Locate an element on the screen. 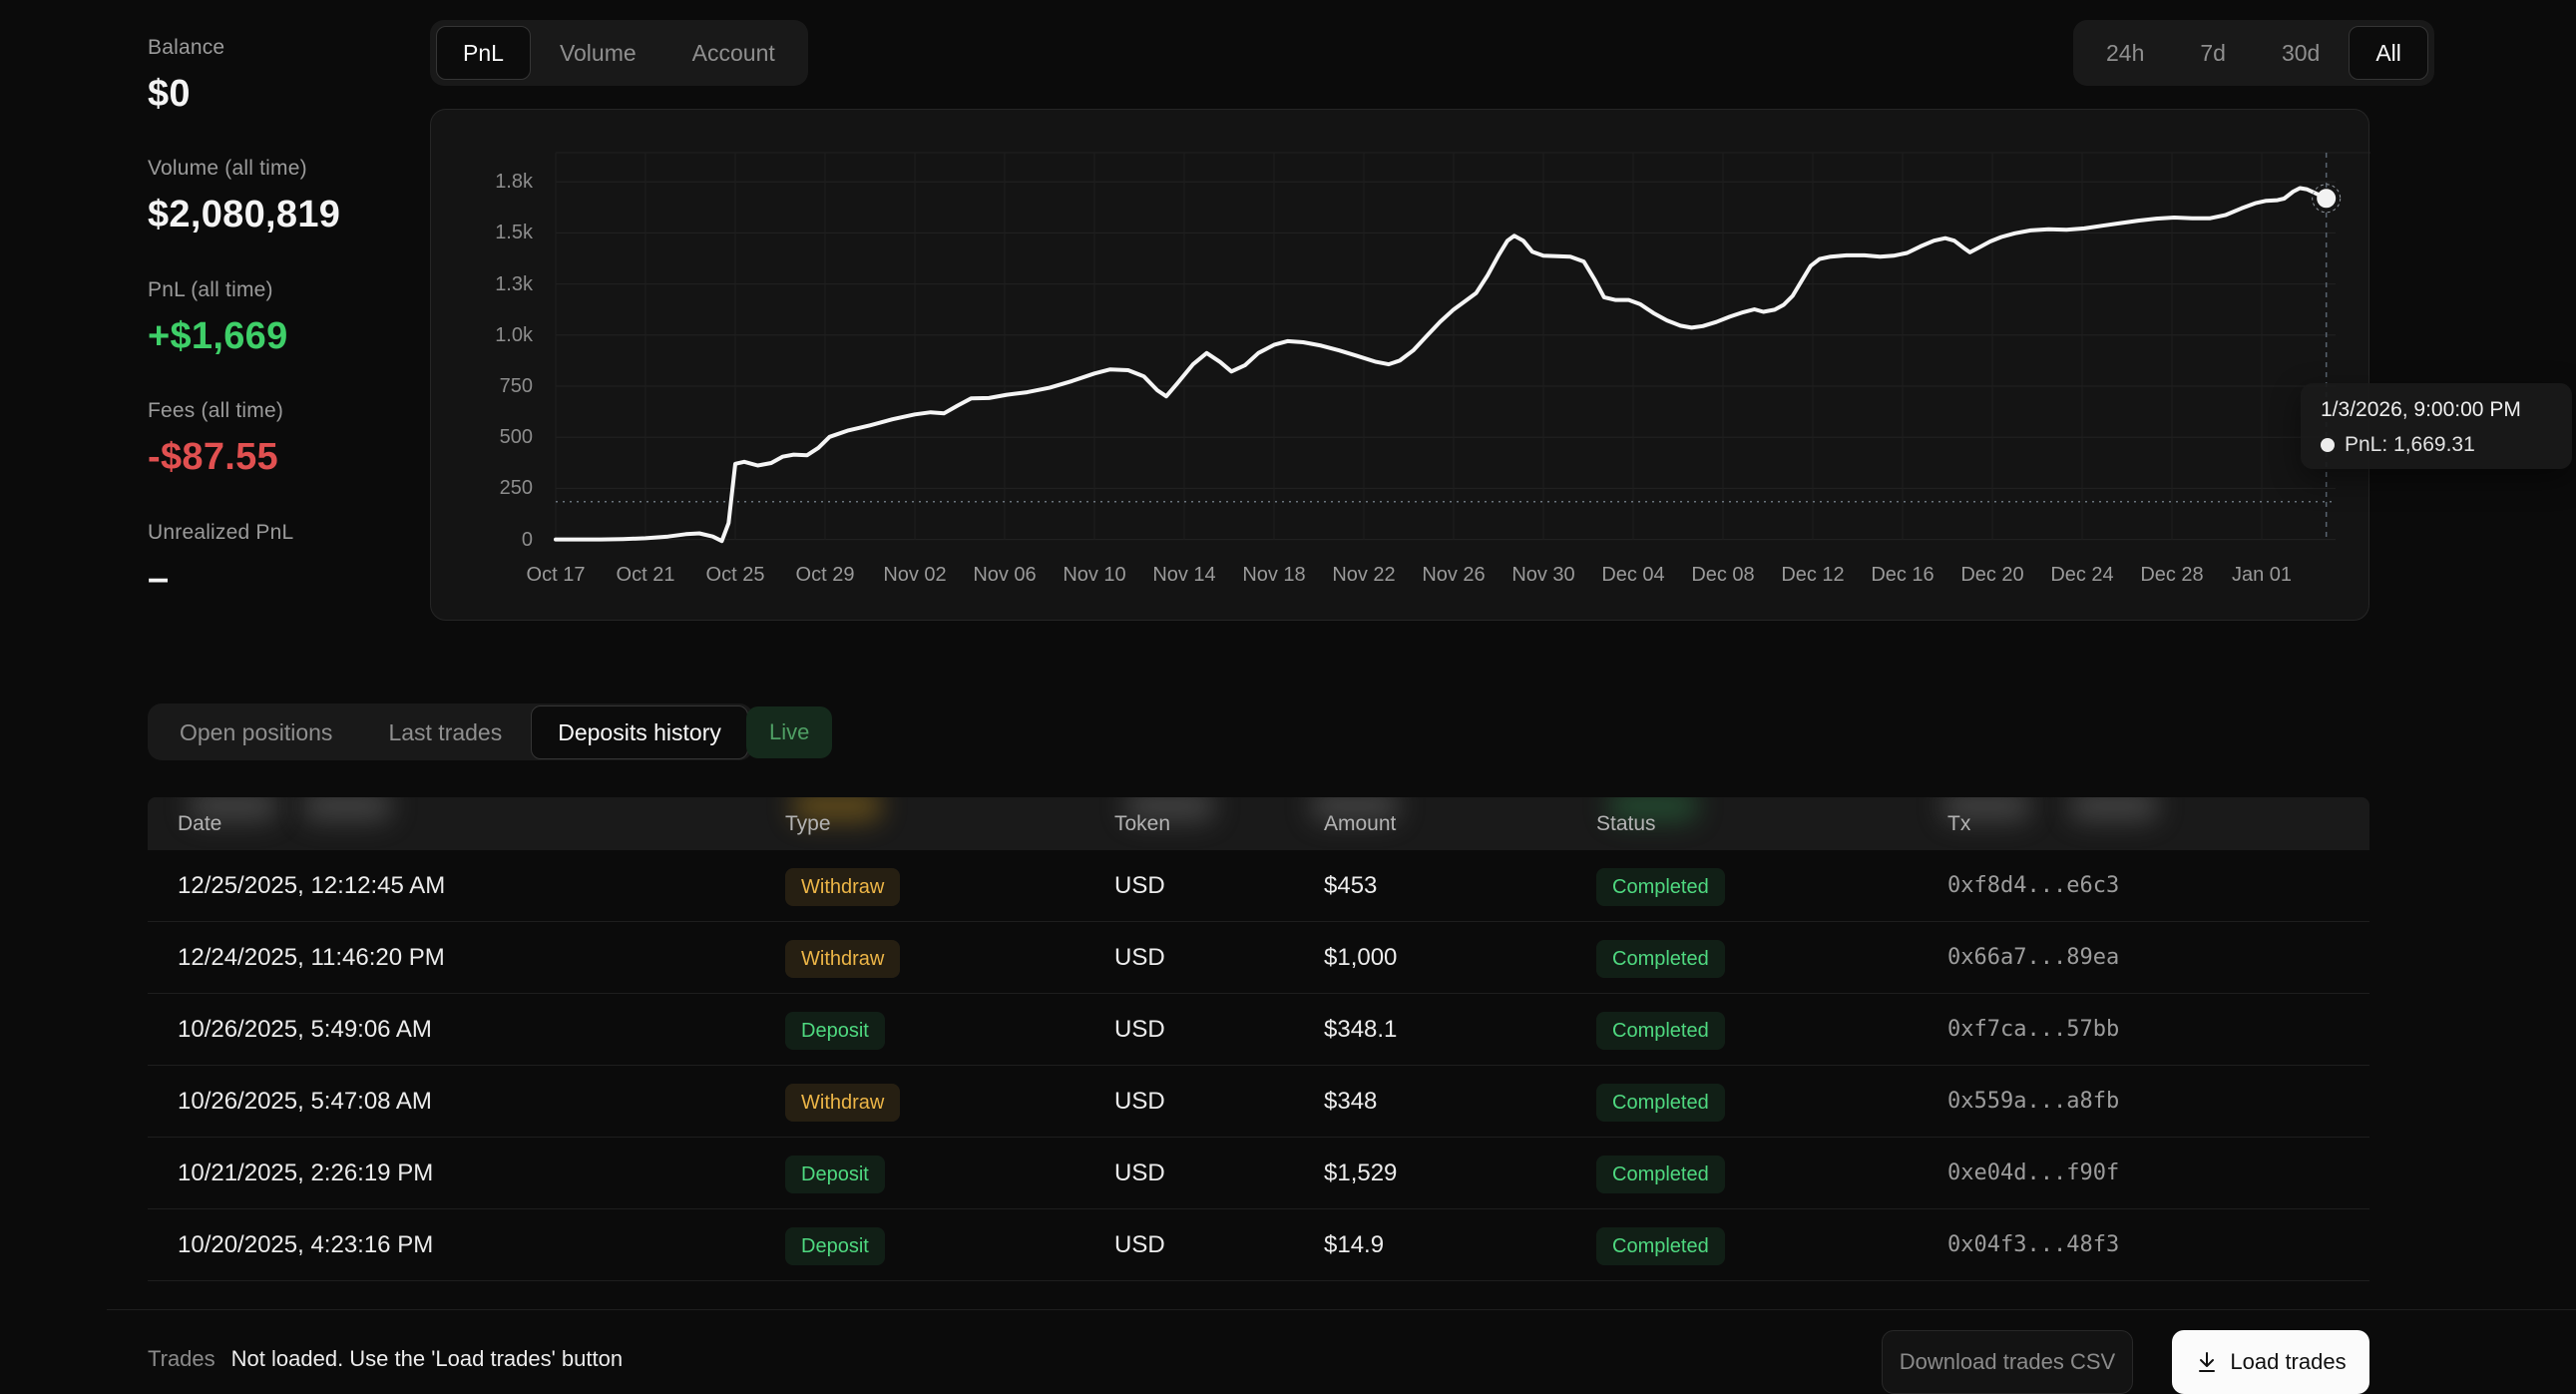 The image size is (2576, 1394). cell-amount: $14.9 is located at coordinates (1354, 1244).